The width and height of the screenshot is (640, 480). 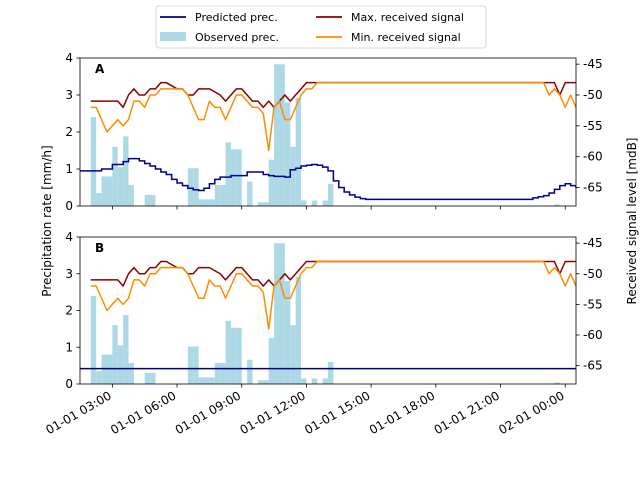 What do you see at coordinates (219, 37) in the screenshot?
I see `legend-item: Observed prec.` at bounding box center [219, 37].